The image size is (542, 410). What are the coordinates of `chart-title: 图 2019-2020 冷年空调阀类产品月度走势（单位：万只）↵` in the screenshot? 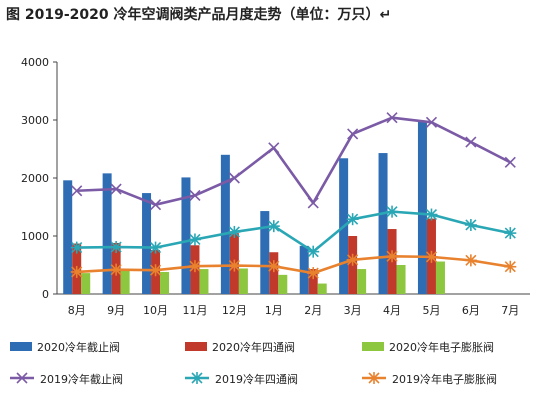 It's located at (199, 15).